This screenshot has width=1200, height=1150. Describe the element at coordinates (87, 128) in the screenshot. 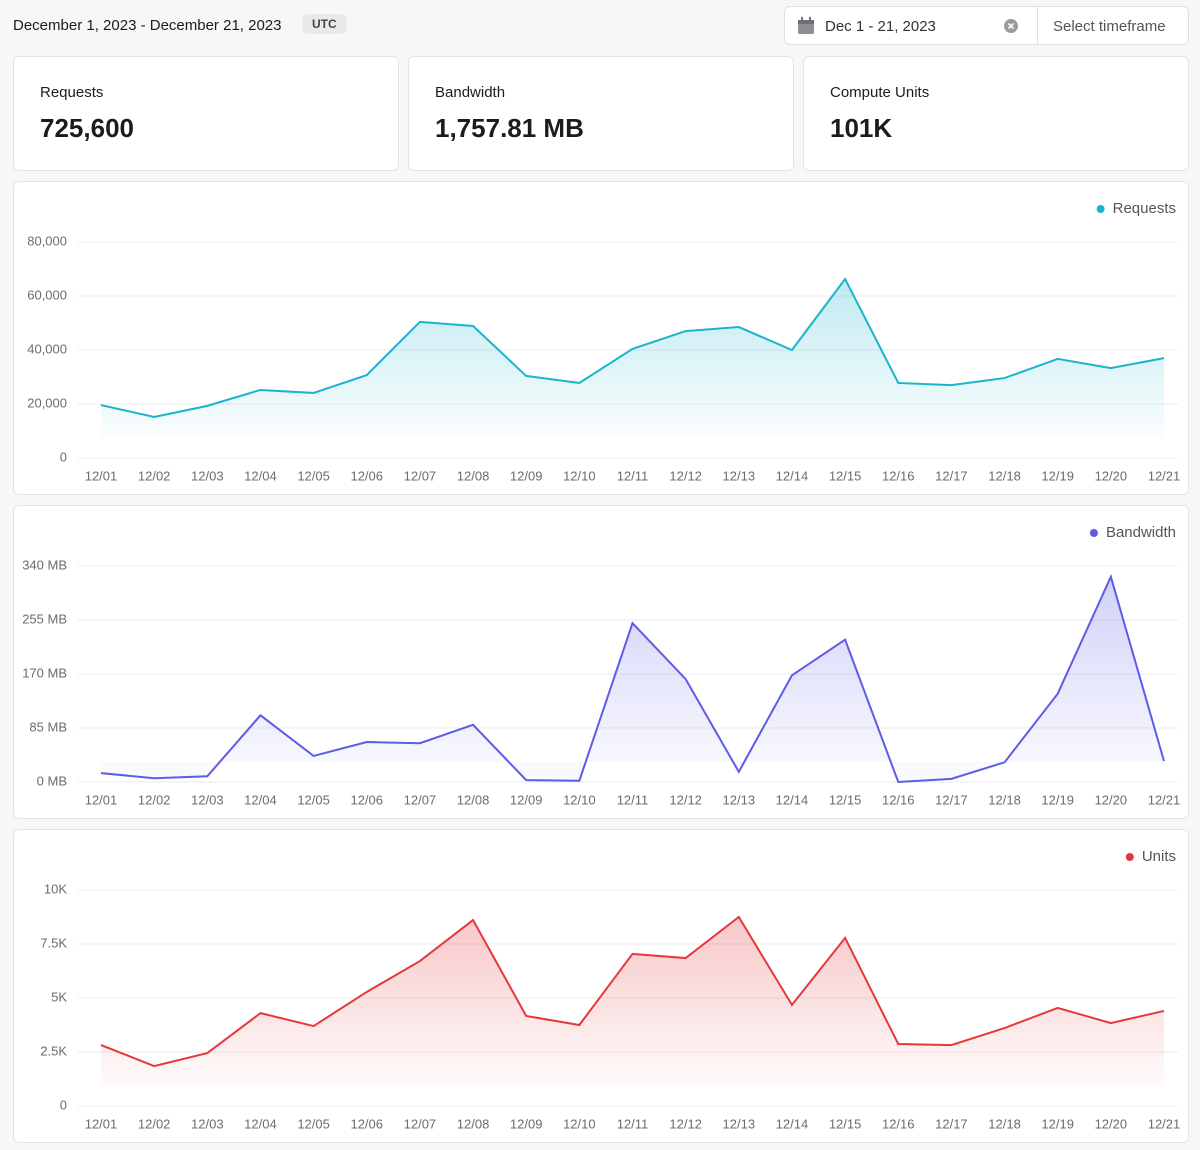

I see `stat-value: 725,600` at that location.